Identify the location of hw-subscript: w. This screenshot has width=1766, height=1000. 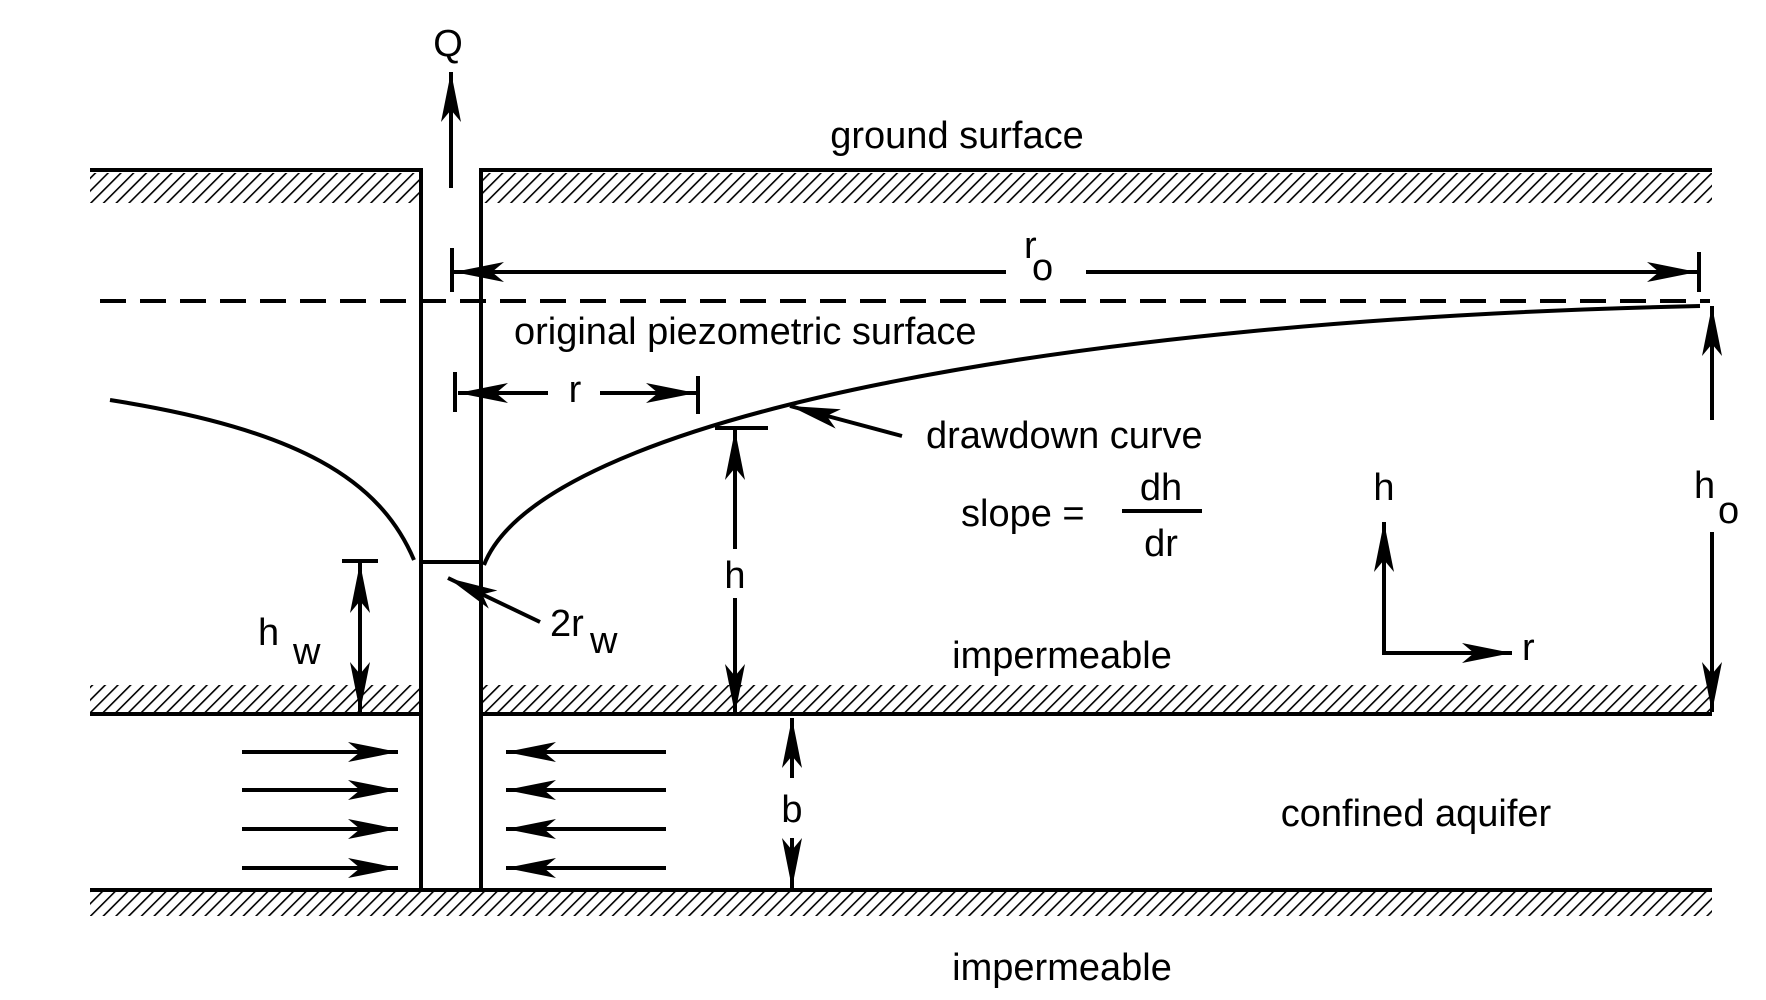
(306, 652).